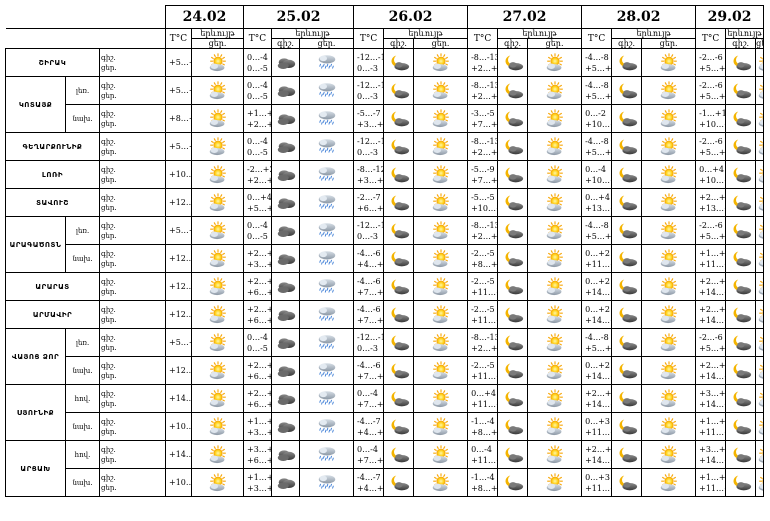 The height and width of the screenshot is (521, 770). I want to click on temp-value: +6…+9, so click(259, 376).